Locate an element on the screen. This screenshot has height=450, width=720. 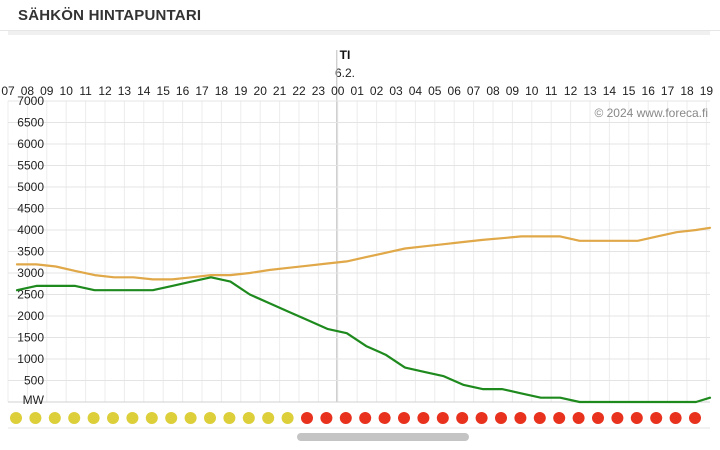
y-tick-label: 7000 is located at coordinates (30, 101).